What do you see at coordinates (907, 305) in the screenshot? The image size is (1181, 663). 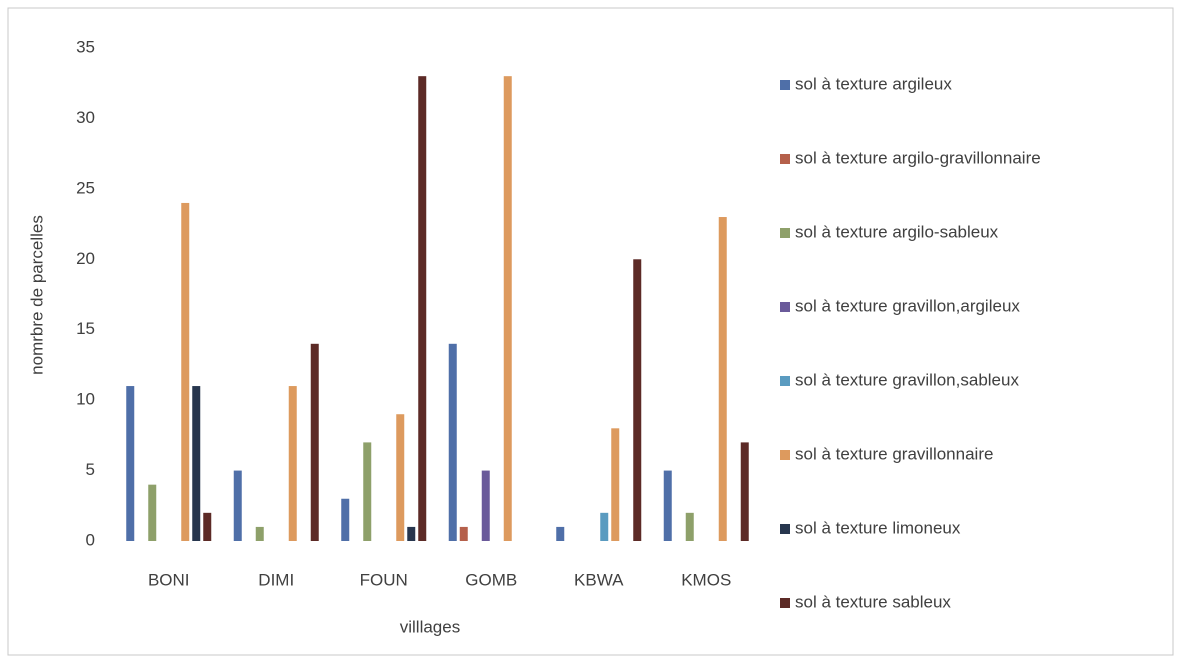 I see `legend-label: sol à texture gravillon,argileux` at bounding box center [907, 305].